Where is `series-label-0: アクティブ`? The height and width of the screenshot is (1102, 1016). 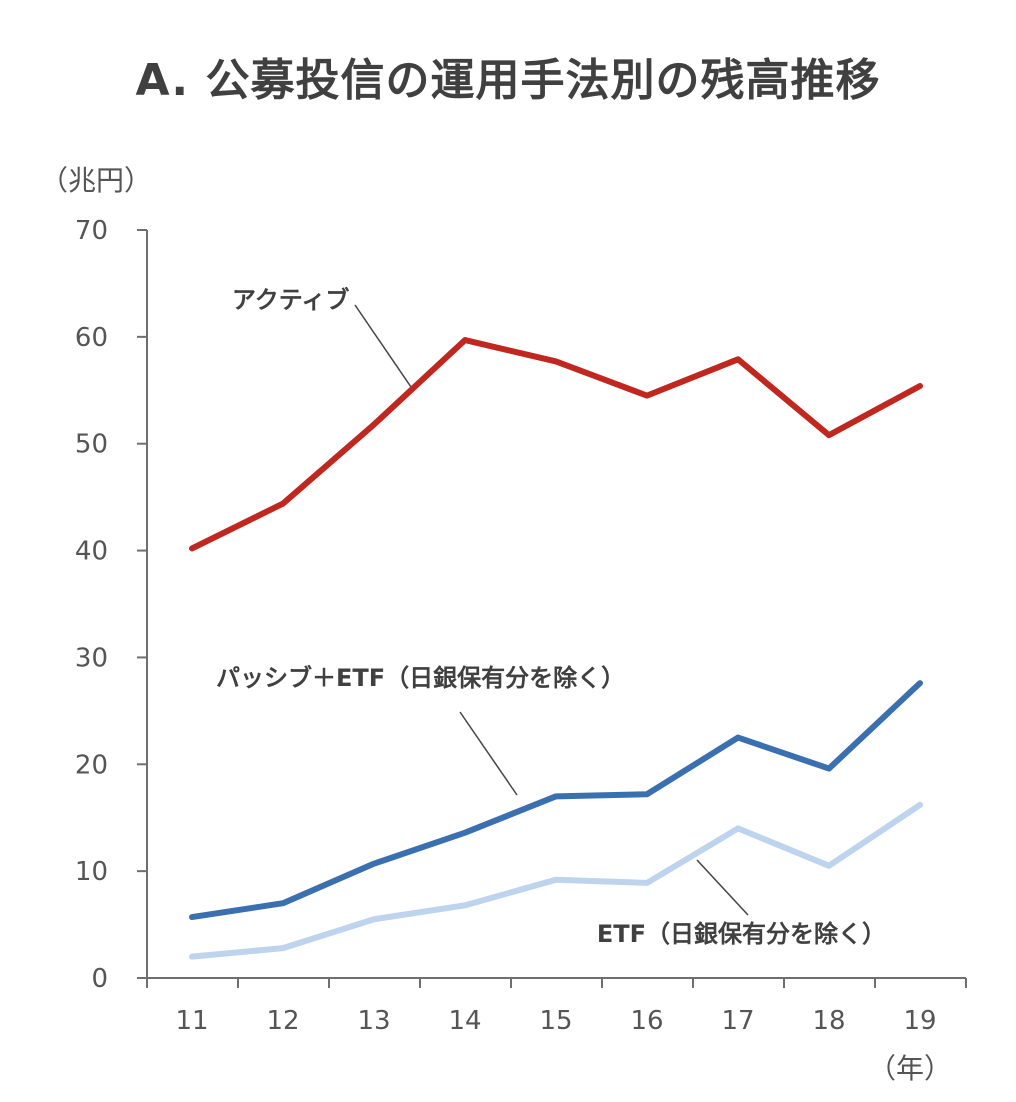
series-label-0: アクティブ is located at coordinates (290, 300).